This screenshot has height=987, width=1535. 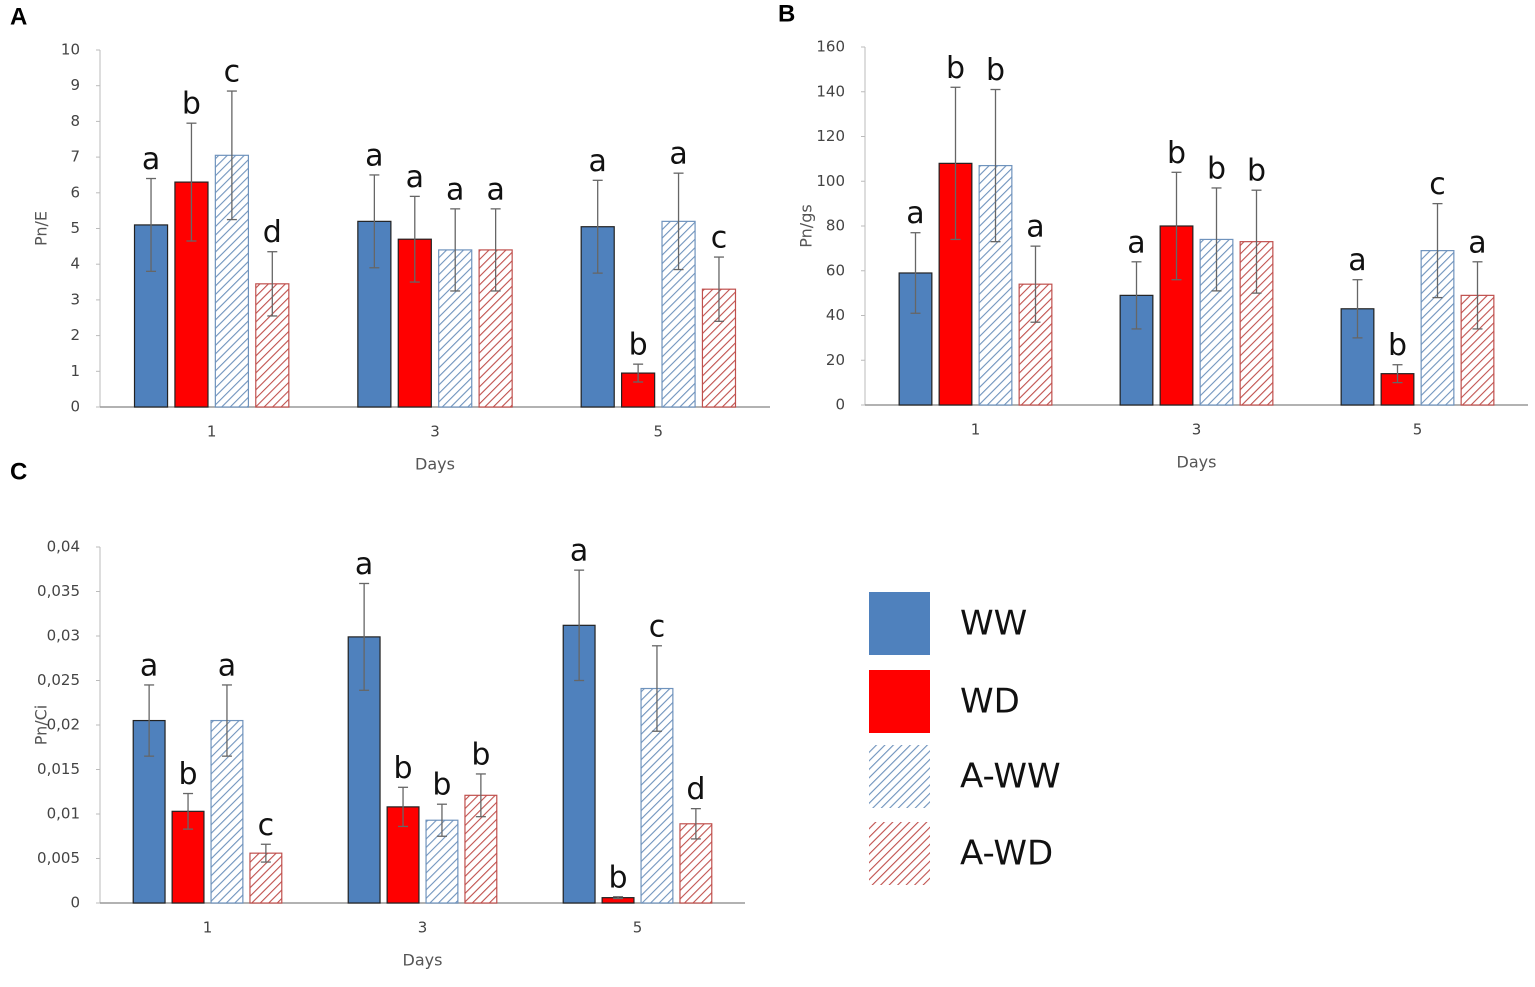 What do you see at coordinates (830, 181) in the screenshot?
I see `y-tick-label: 100` at bounding box center [830, 181].